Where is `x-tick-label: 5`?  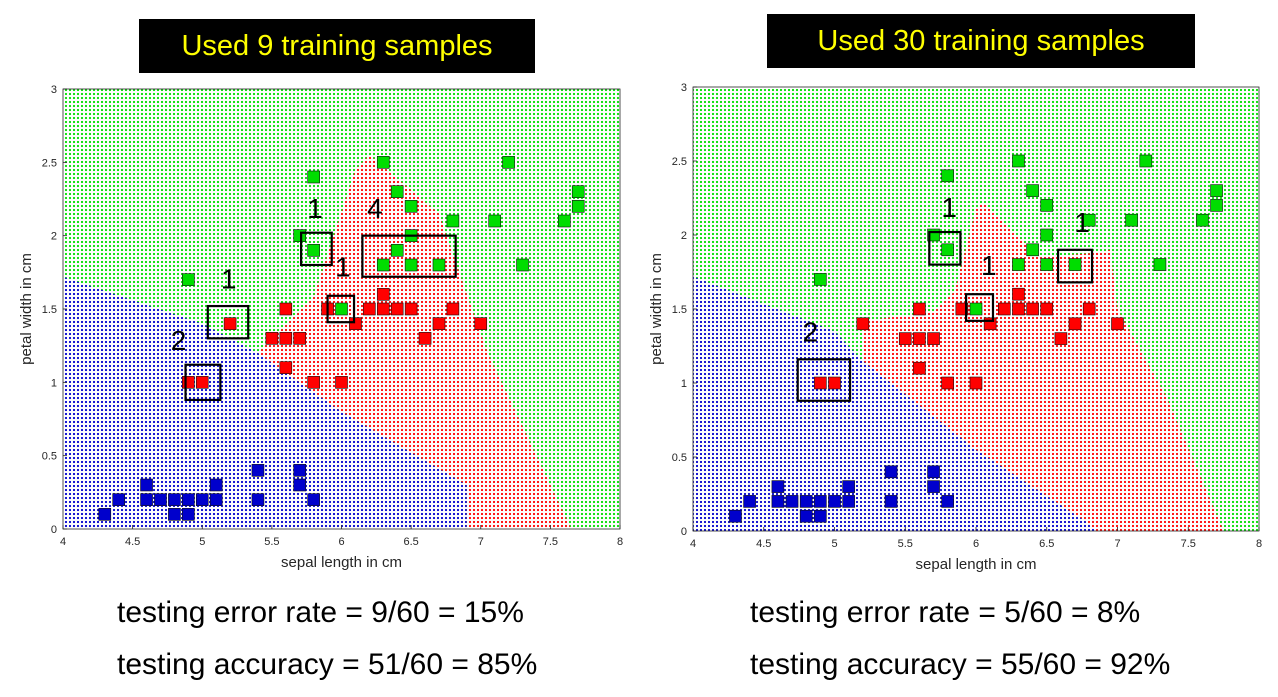
x-tick-label: 5 is located at coordinates (202, 542).